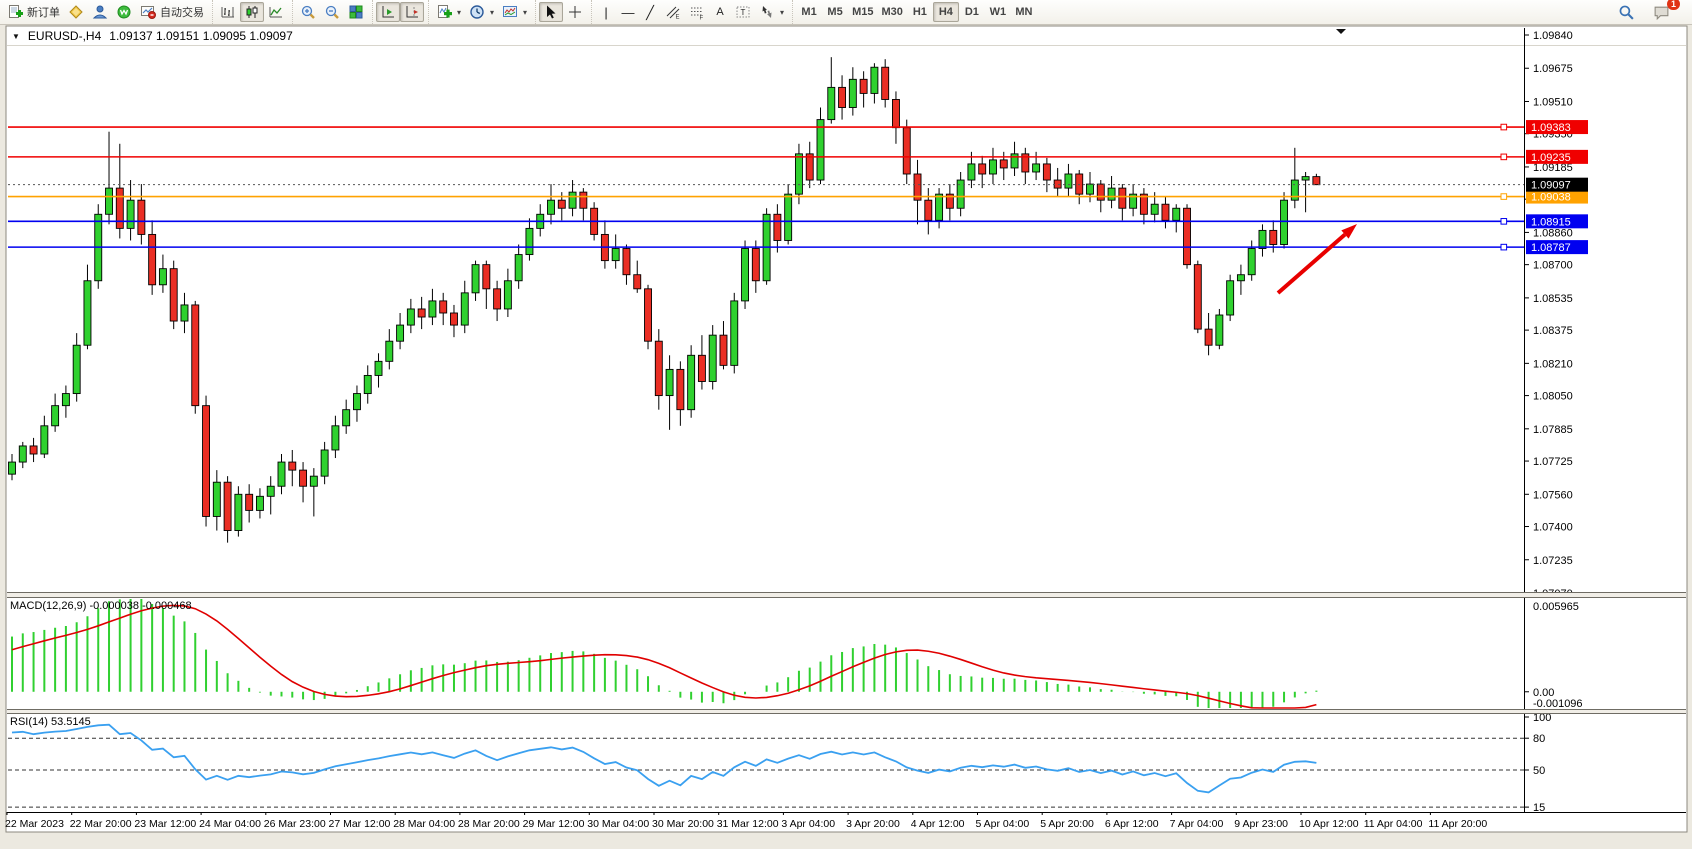 The width and height of the screenshot is (1692, 849). What do you see at coordinates (101, 824) in the screenshot?
I see `time-label: 22 Mar 20:00` at bounding box center [101, 824].